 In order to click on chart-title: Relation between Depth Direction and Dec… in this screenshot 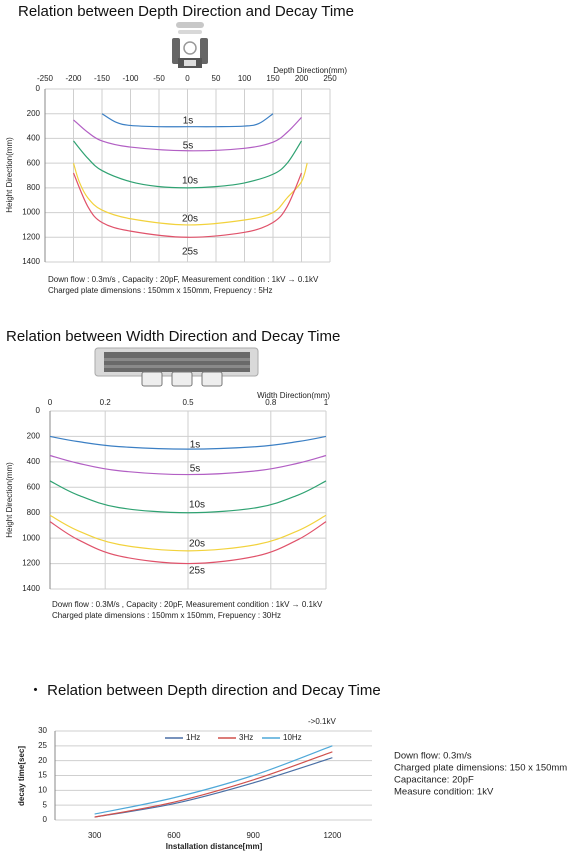, I will do `click(186, 11)`.